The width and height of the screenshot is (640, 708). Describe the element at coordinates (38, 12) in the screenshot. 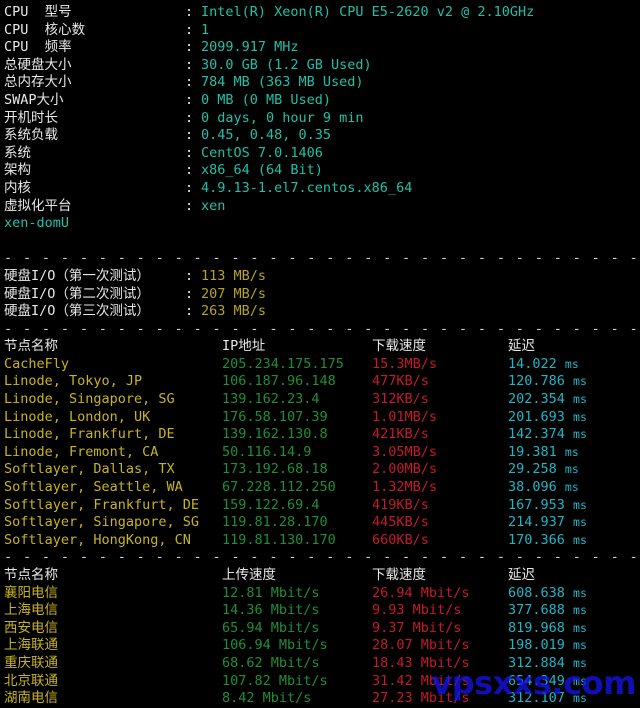

I see `sysinfo-label: CPU 型号` at that location.